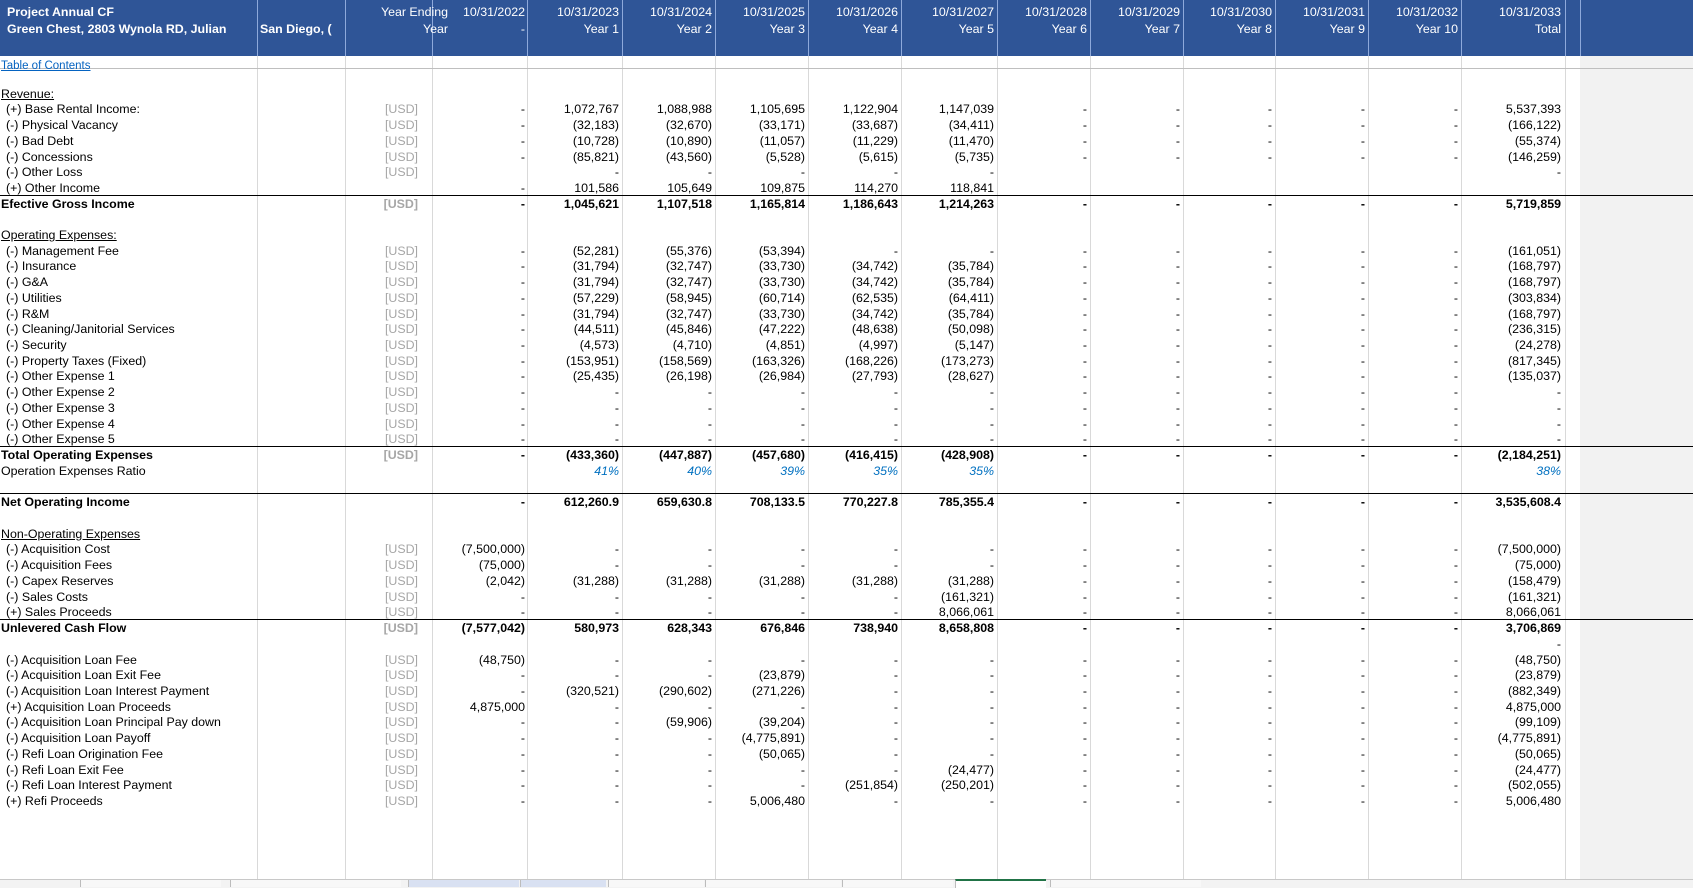 The image size is (1693, 888). I want to click on value-cell: 612,260.9, so click(591, 502).